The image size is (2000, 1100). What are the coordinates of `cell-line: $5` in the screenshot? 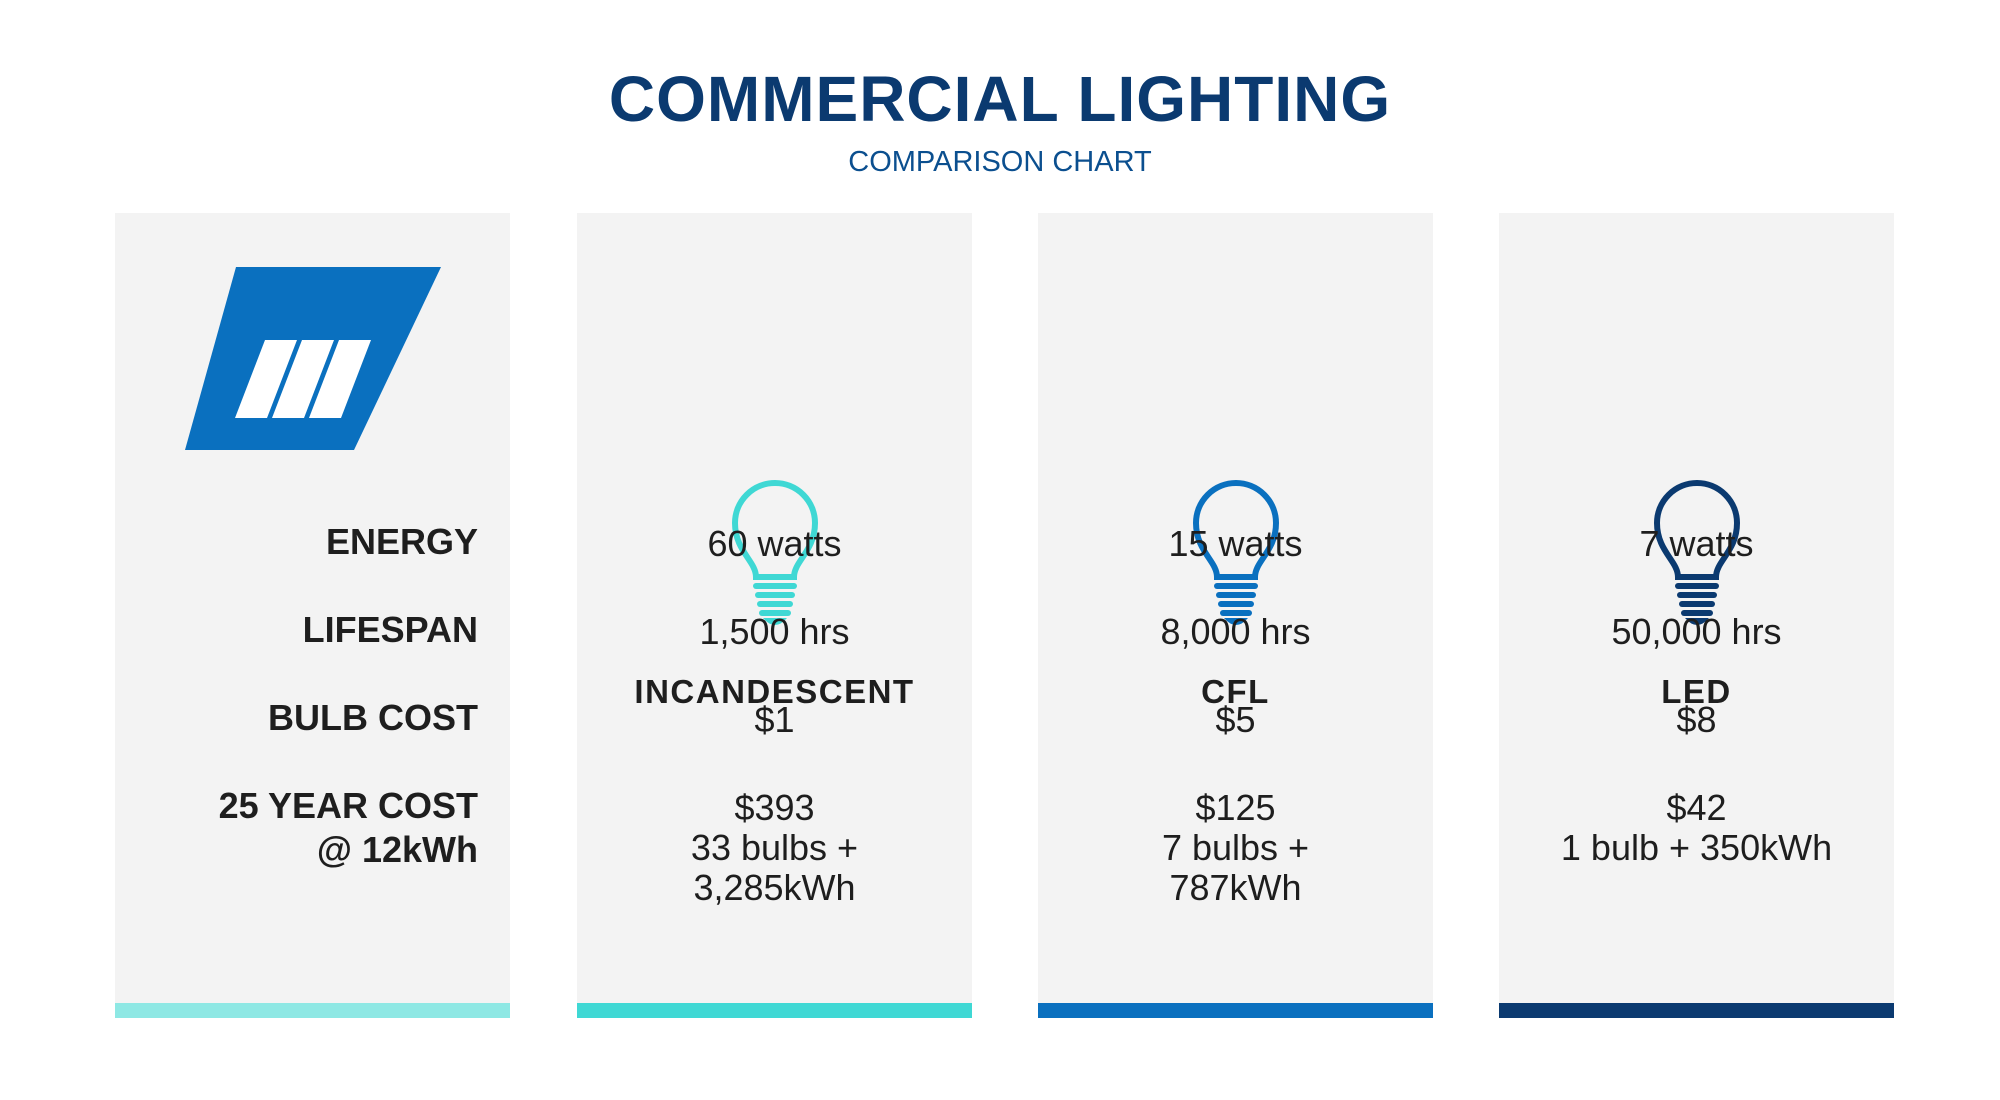 It's located at (1235, 719).